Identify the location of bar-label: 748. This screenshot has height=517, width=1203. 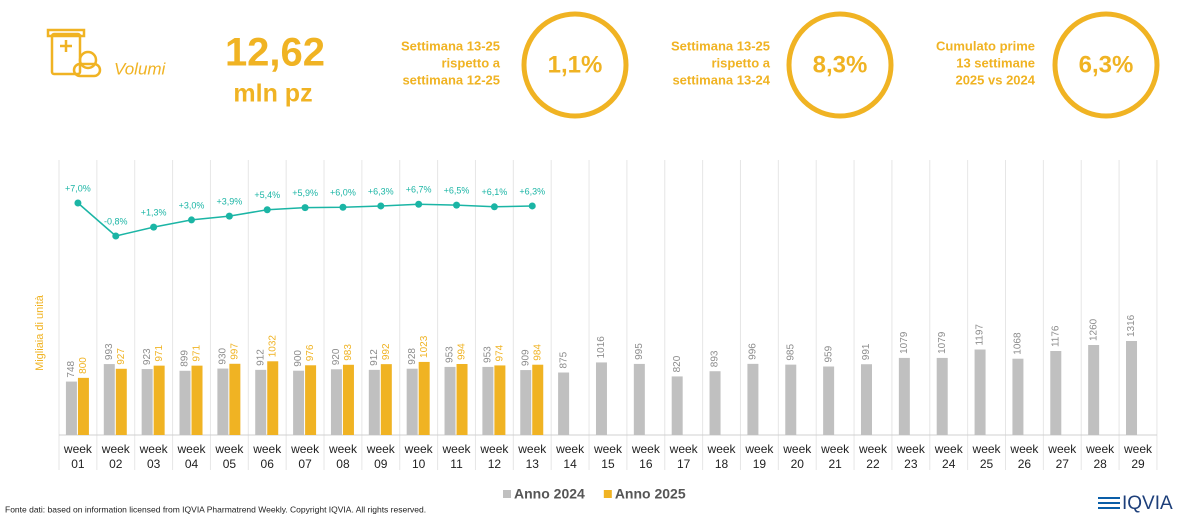
(71, 368).